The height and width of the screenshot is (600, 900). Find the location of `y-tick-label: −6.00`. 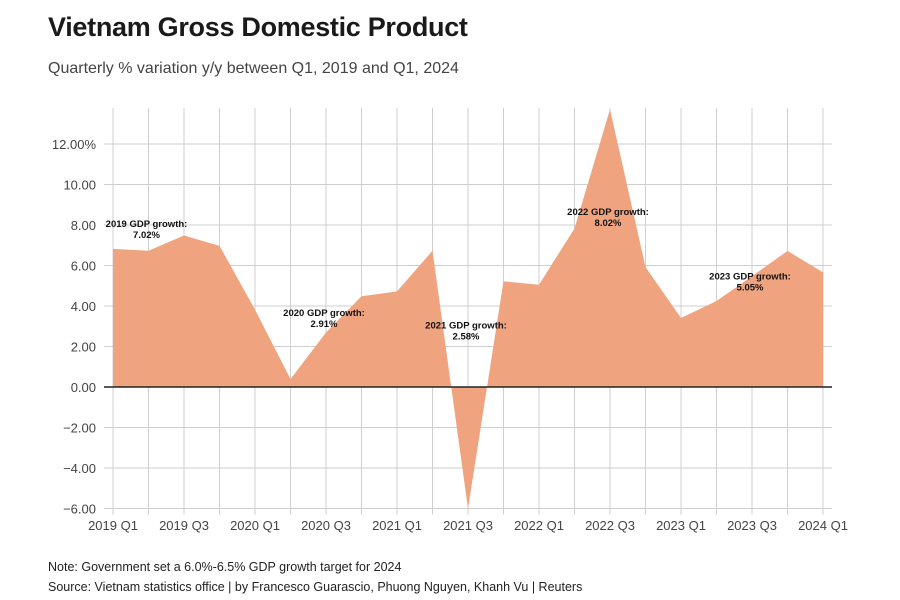

y-tick-label: −6.00 is located at coordinates (79, 509).